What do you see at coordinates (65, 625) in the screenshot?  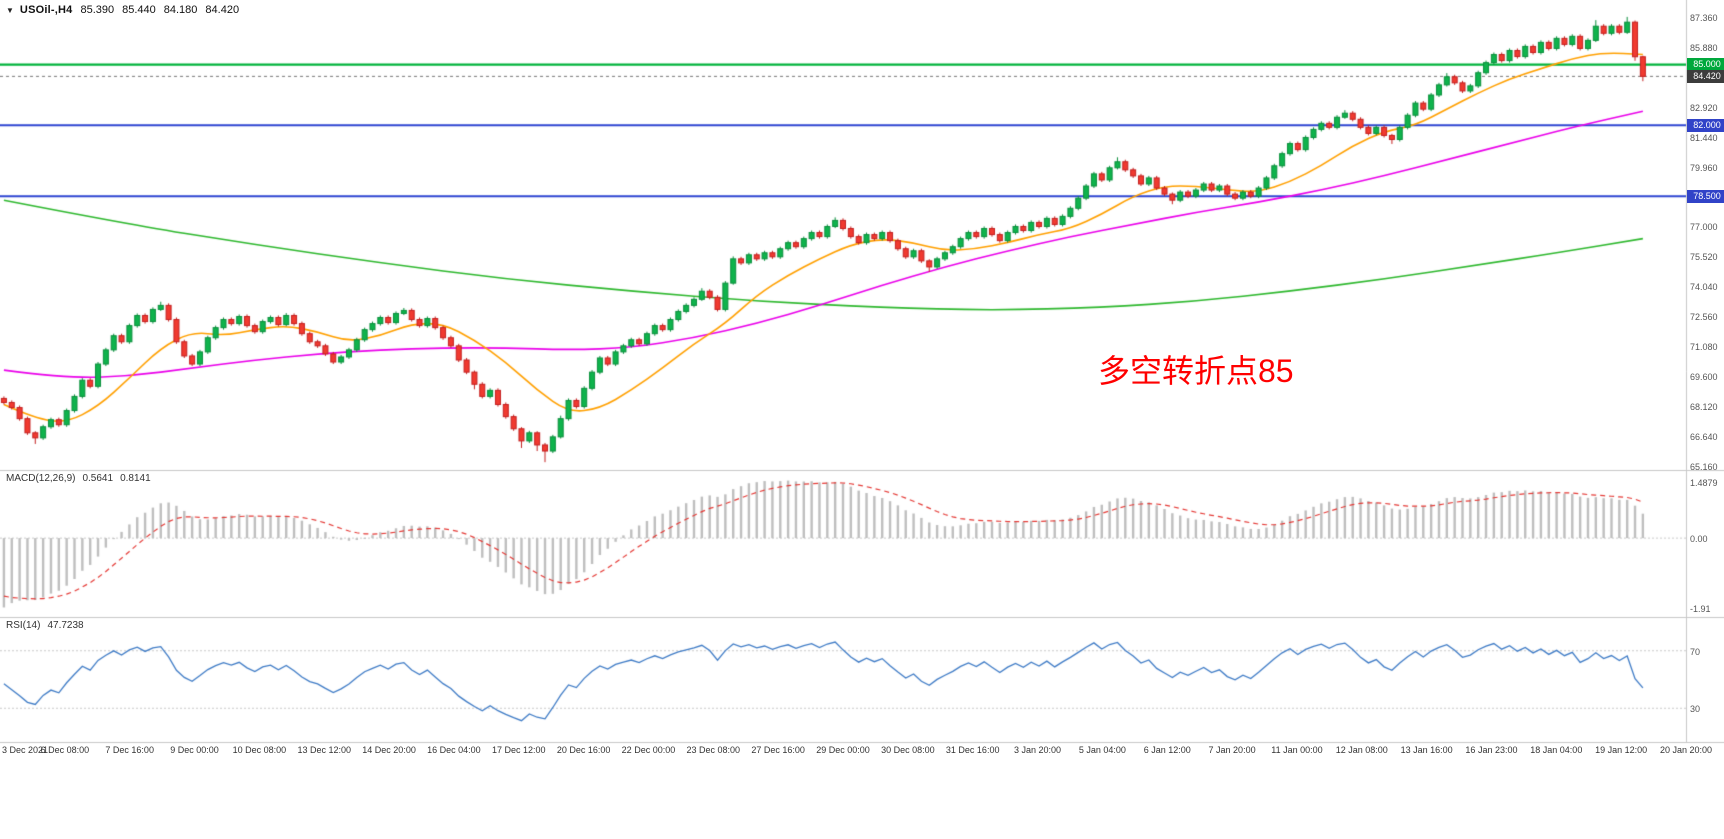 I see `rsi-value: 47.7238` at bounding box center [65, 625].